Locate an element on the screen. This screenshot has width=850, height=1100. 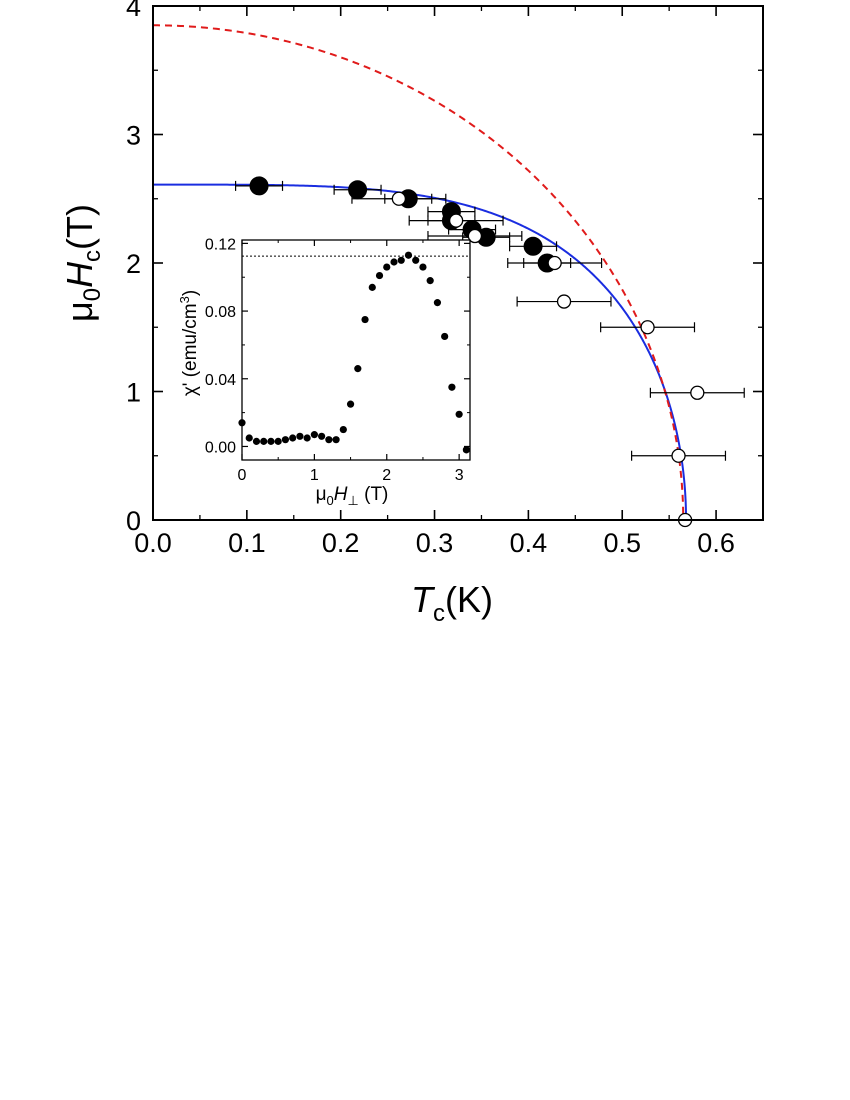
inset-y-tick-label: 0.08 is located at coordinates (220, 312).